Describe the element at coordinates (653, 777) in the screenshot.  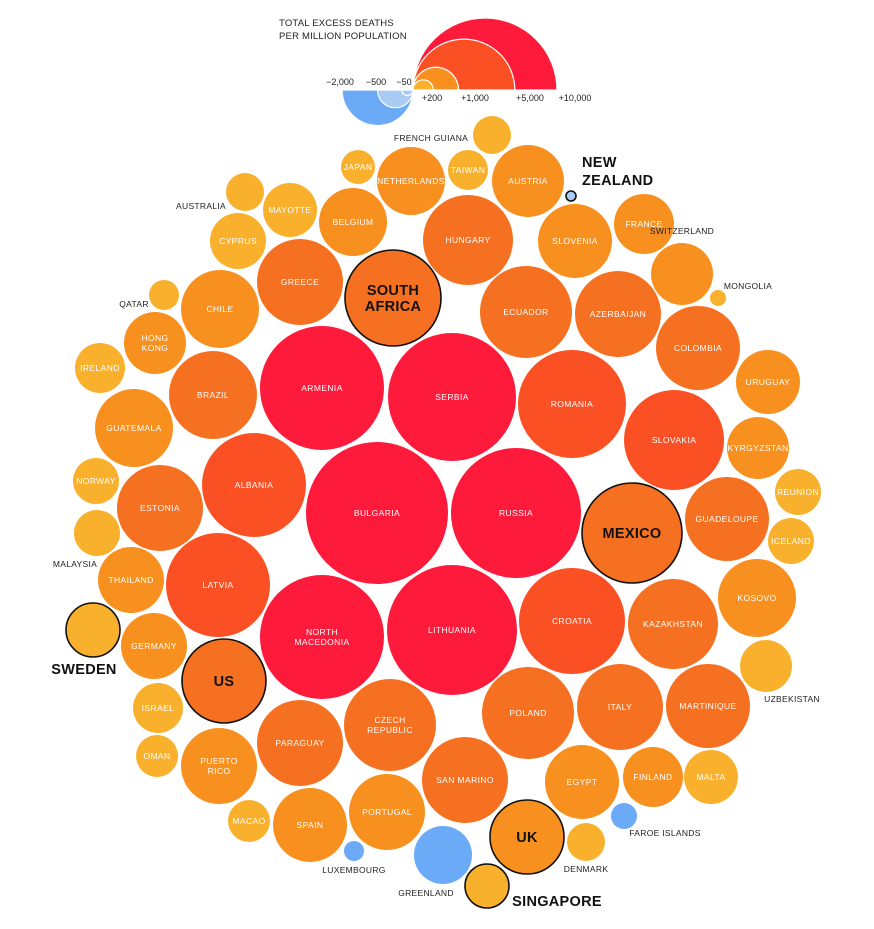
I see `bubble-finland` at that location.